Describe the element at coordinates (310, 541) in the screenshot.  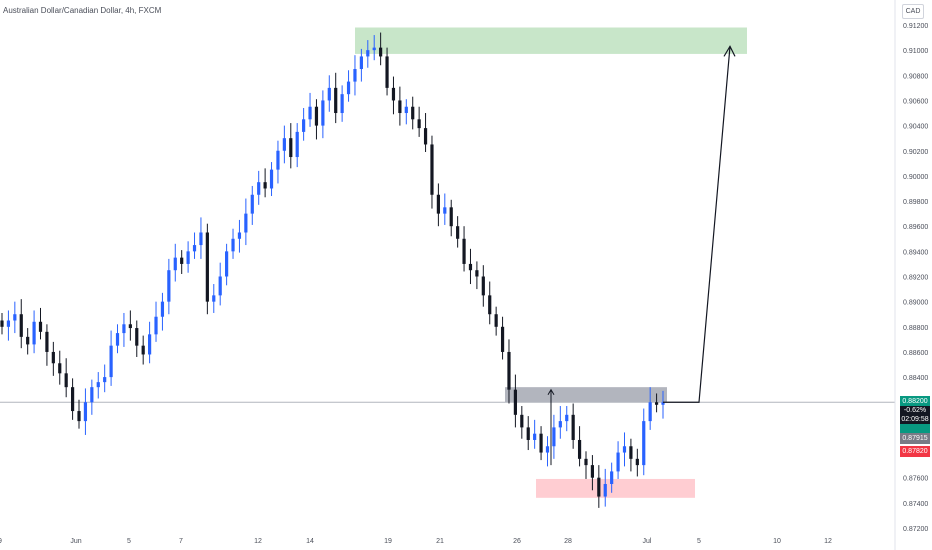
I see `x-tick-label: 14` at that location.